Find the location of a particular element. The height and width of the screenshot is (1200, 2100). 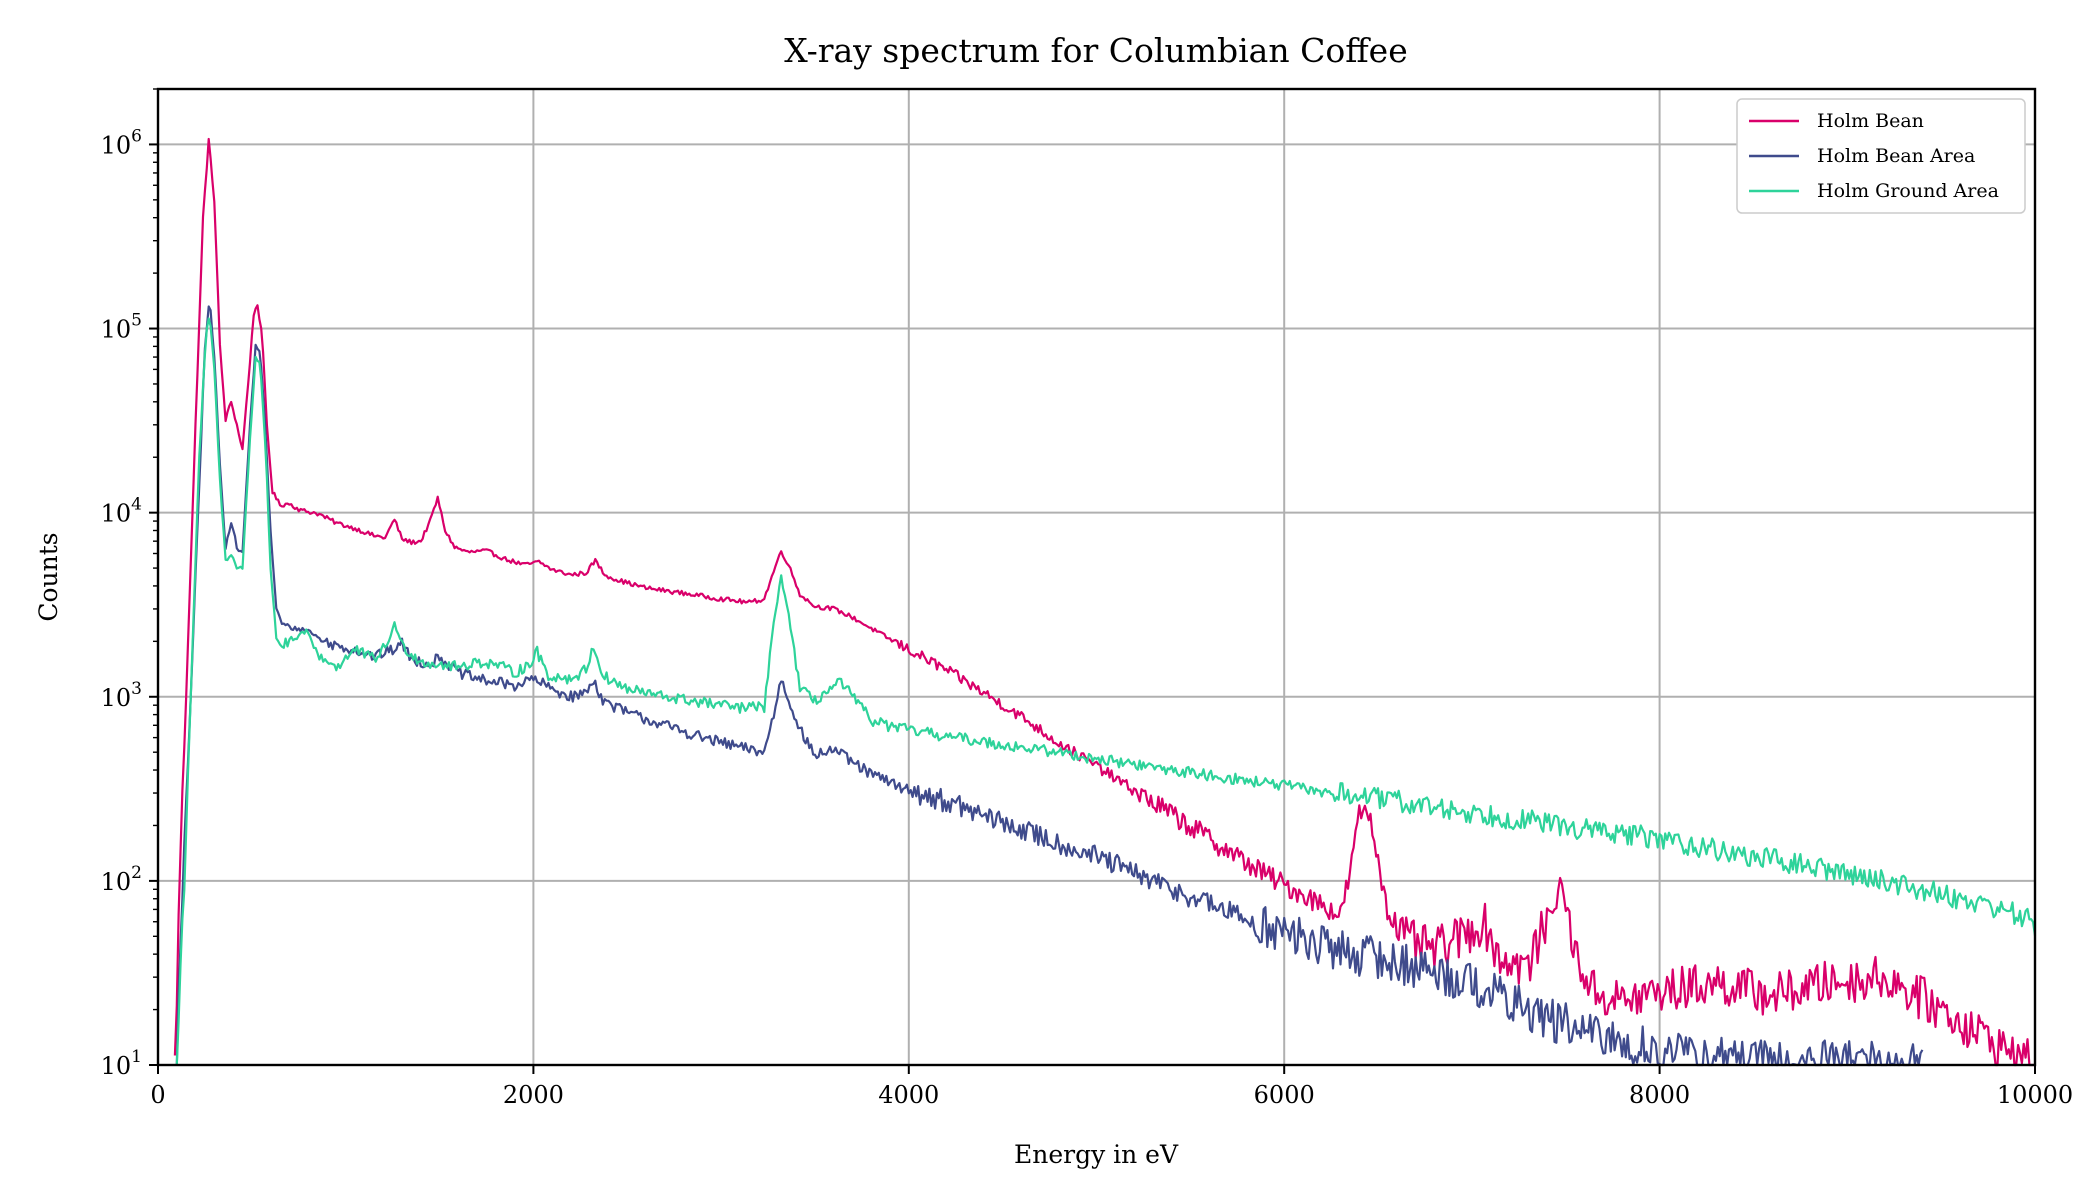

y-tick-exponent: 4 is located at coordinates (136, 505).